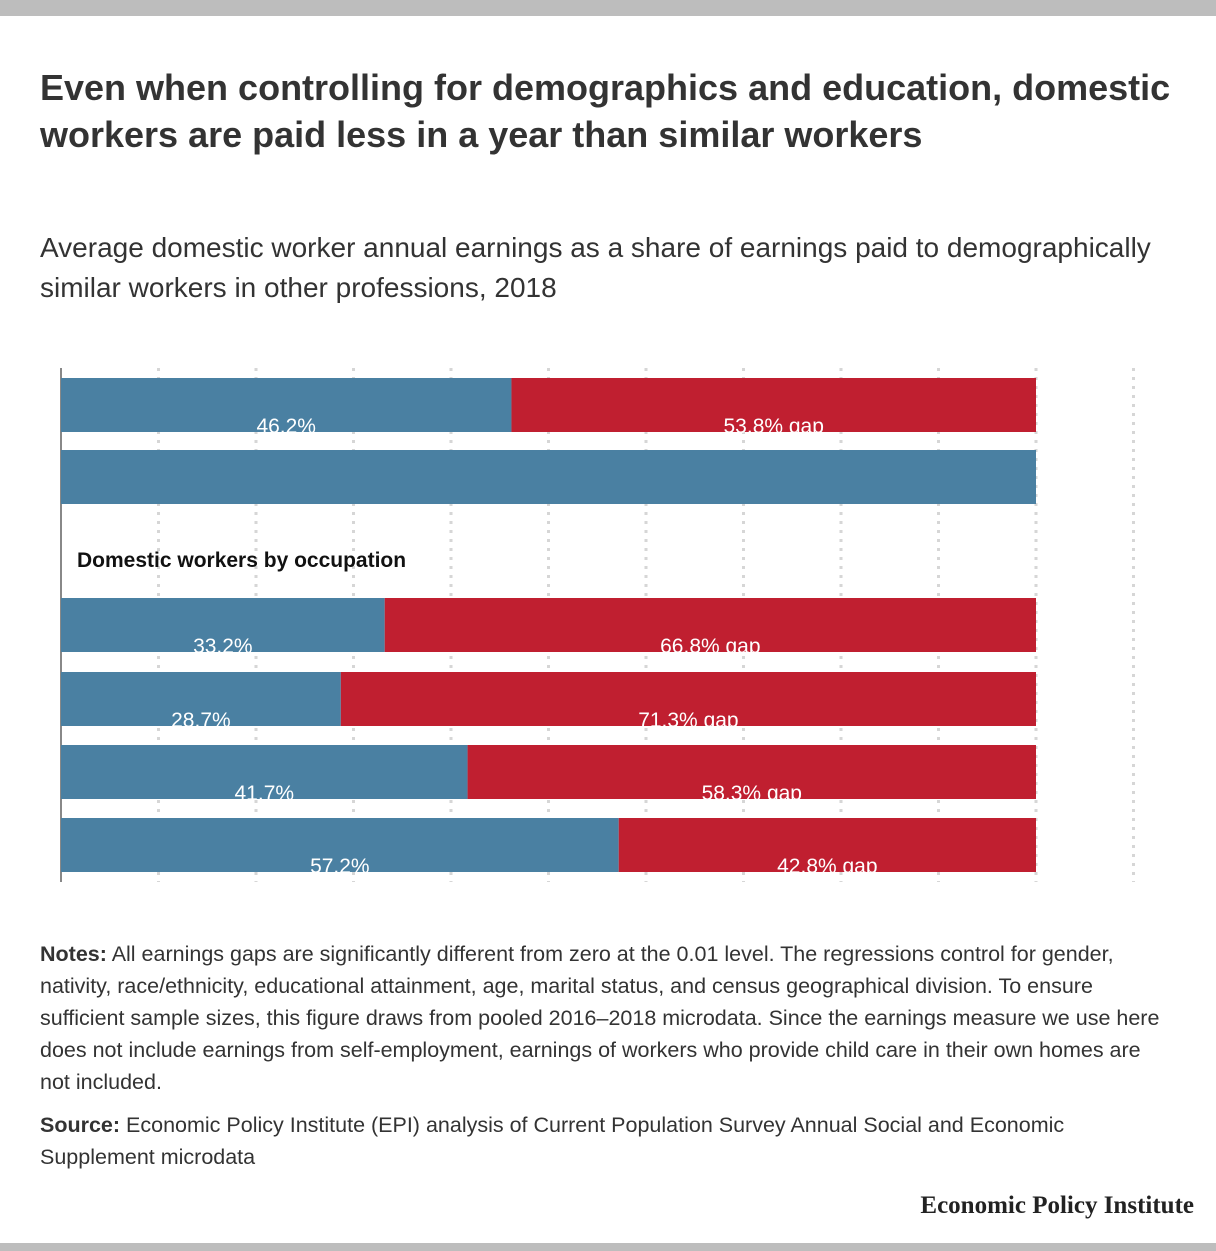  Describe the element at coordinates (265, 793) in the screenshot. I see `share-label: 41.7%` at that location.